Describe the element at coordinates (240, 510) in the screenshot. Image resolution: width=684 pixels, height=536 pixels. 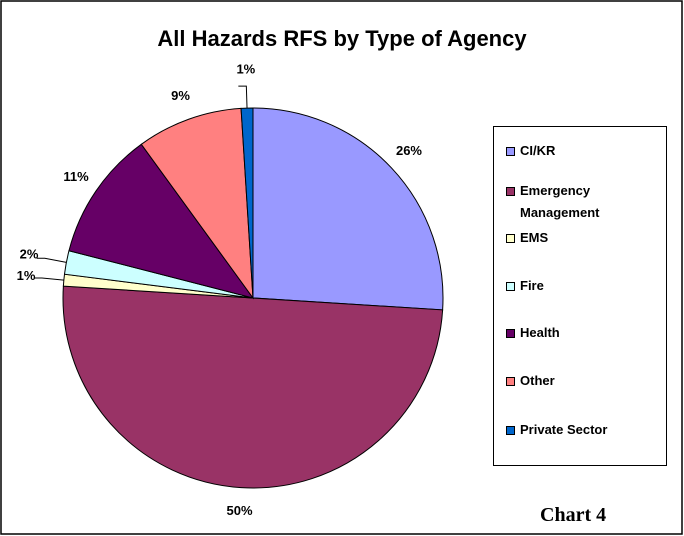
I see `data-label: 50%` at that location.